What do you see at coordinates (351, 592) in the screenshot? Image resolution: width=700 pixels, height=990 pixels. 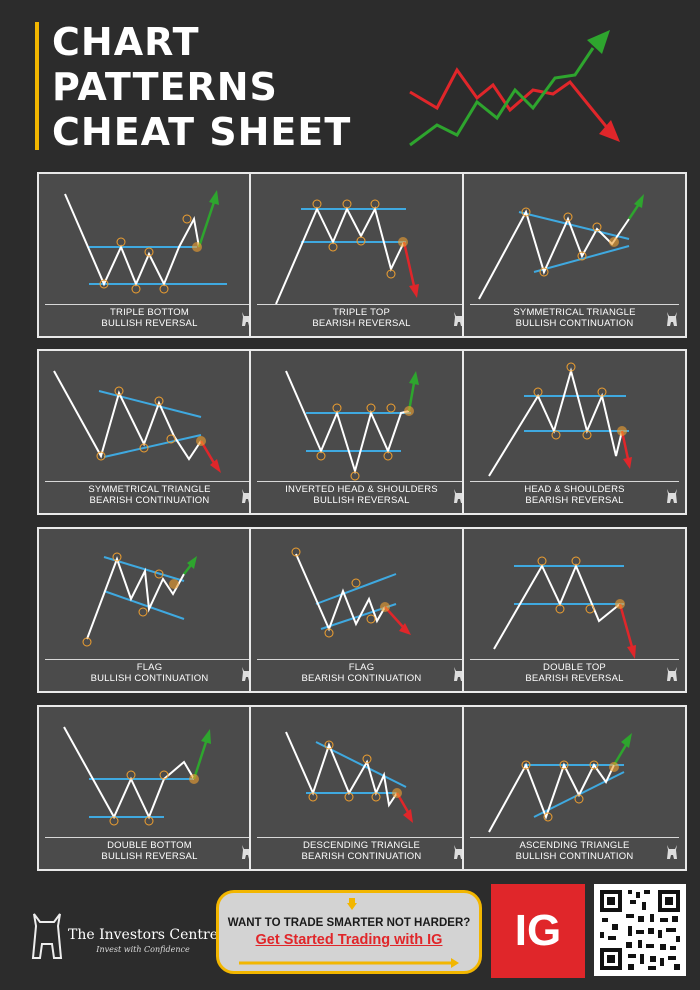 I see `flag-bearish-diagram` at bounding box center [351, 592].